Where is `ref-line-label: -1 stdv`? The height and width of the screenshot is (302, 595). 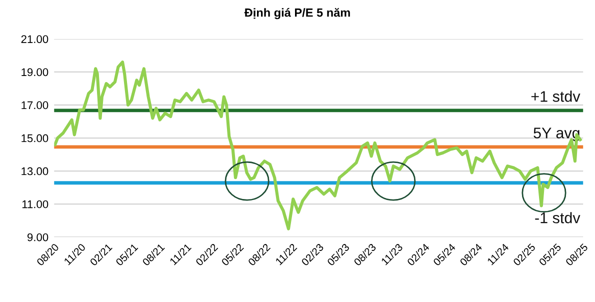
ref-line-label: -1 stdv is located at coordinates (557, 218).